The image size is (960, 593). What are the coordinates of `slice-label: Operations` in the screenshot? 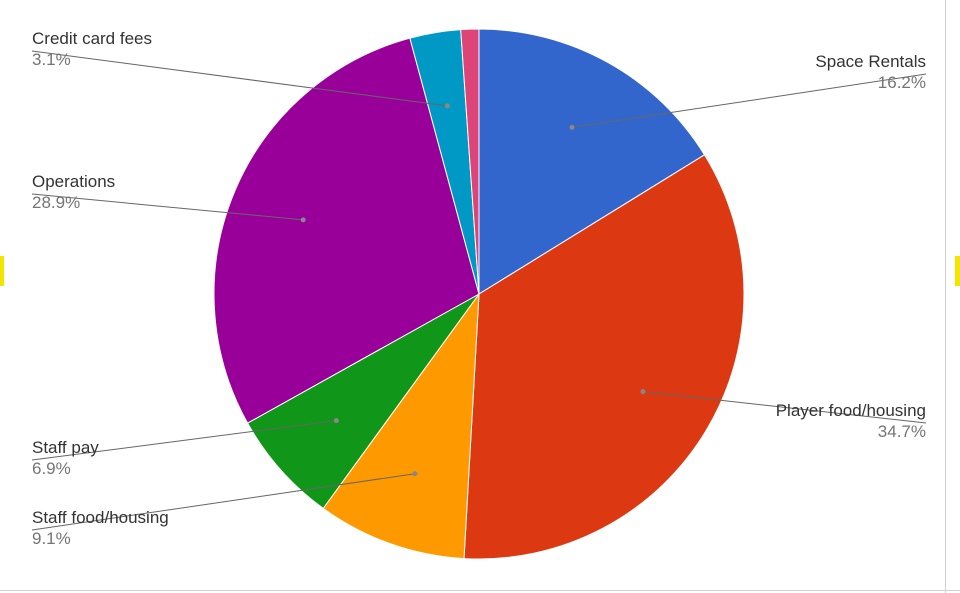 It's located at (73, 181).